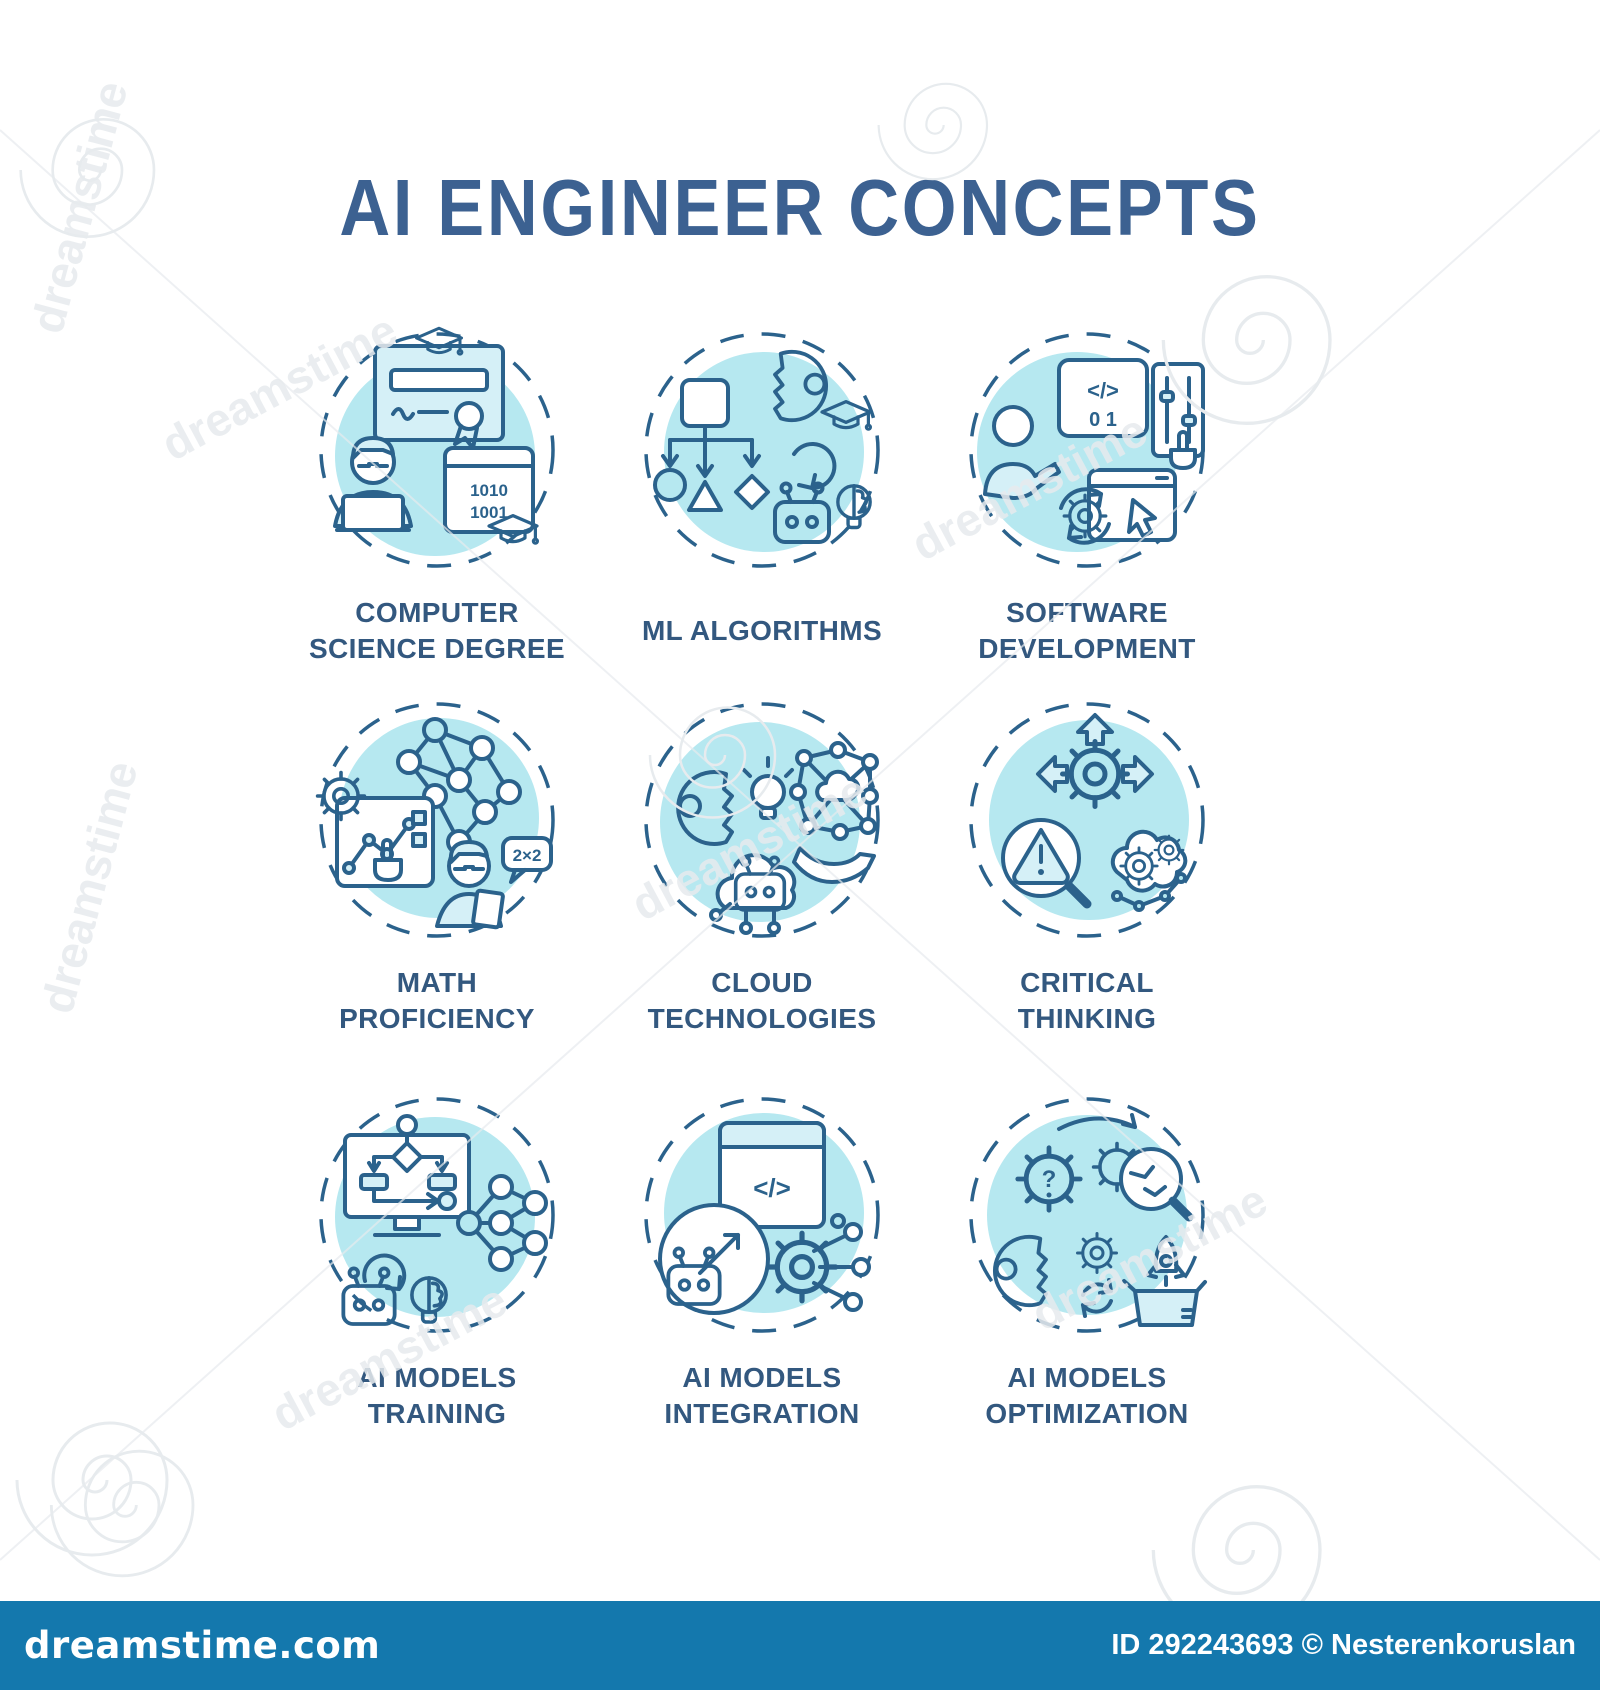 This screenshot has height=1690, width=1600. I want to click on cloud-network-icon, so click(762, 820).